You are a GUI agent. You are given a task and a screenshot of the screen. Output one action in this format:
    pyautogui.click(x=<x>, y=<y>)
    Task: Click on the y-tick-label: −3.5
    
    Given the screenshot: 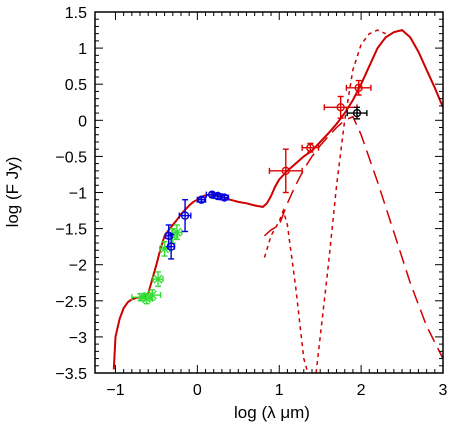 What is the action you would take?
    pyautogui.click(x=71, y=374)
    